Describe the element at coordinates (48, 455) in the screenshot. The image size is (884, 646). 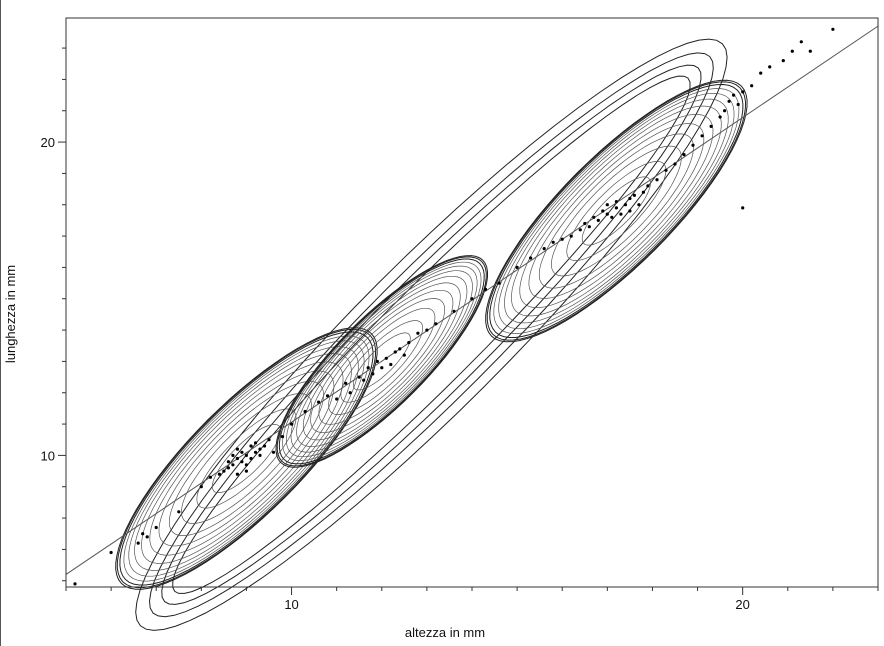
I see `y-tick-label: 10` at that location.